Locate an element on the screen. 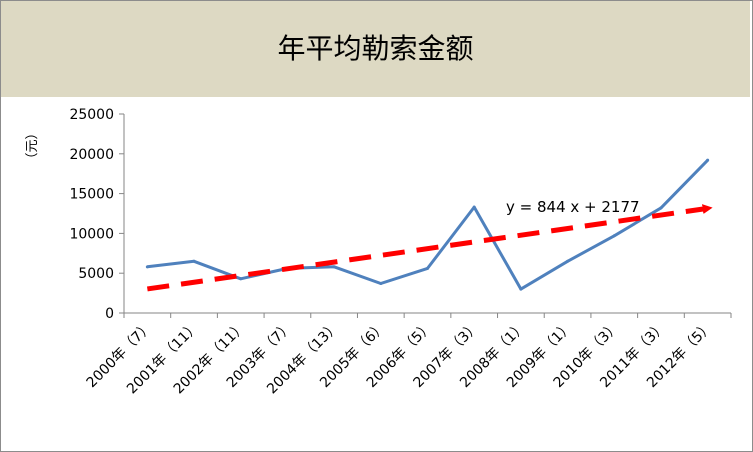 This screenshot has width=753, height=452. y-tick-label: 25000 is located at coordinates (91, 115).